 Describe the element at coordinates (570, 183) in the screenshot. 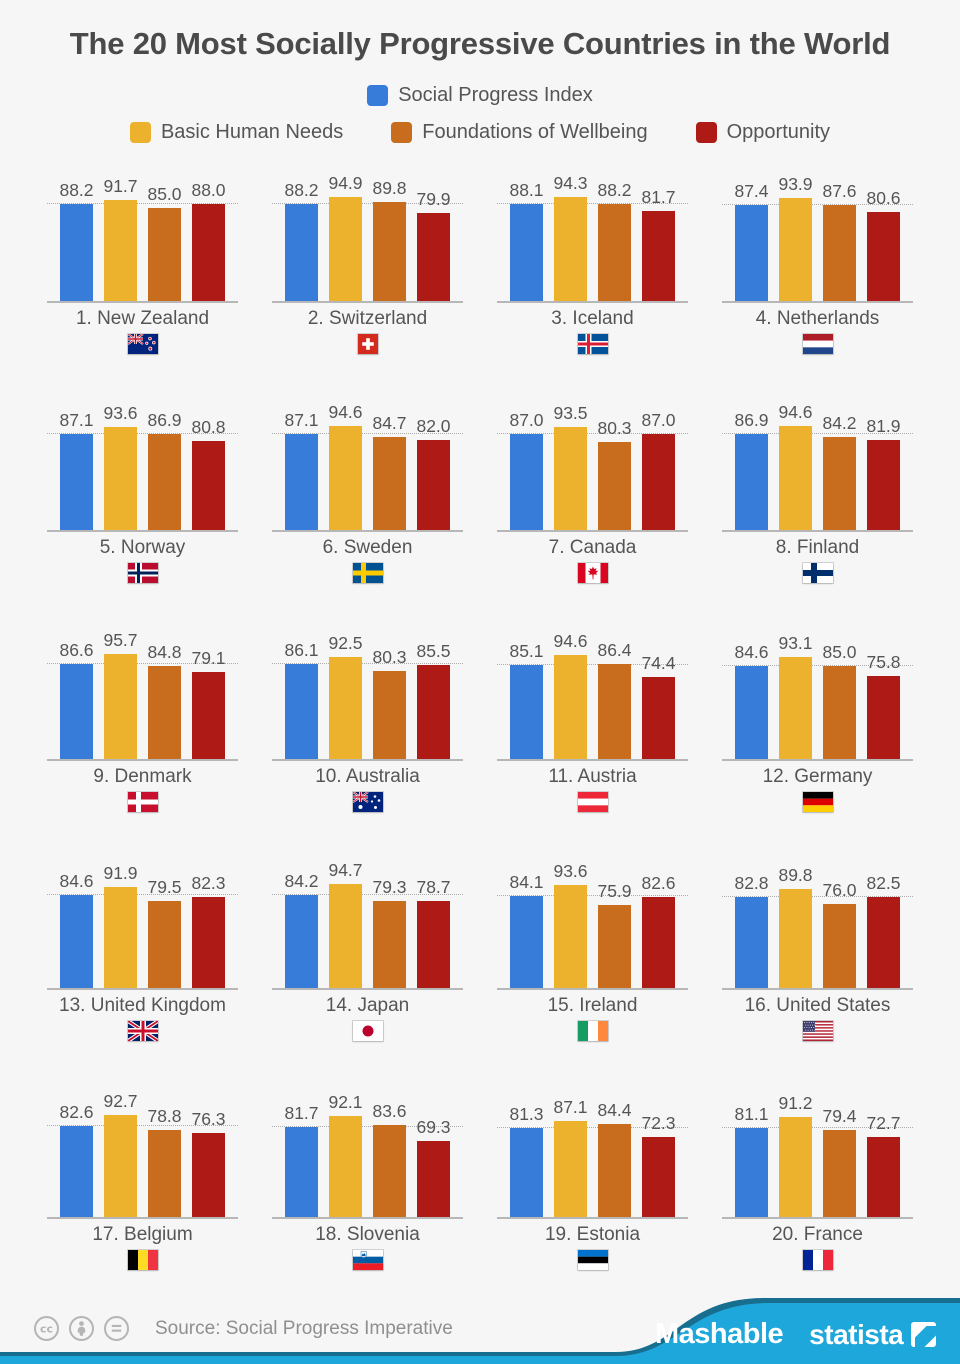

I see `value-label-basic-human-needs: 94.3` at that location.